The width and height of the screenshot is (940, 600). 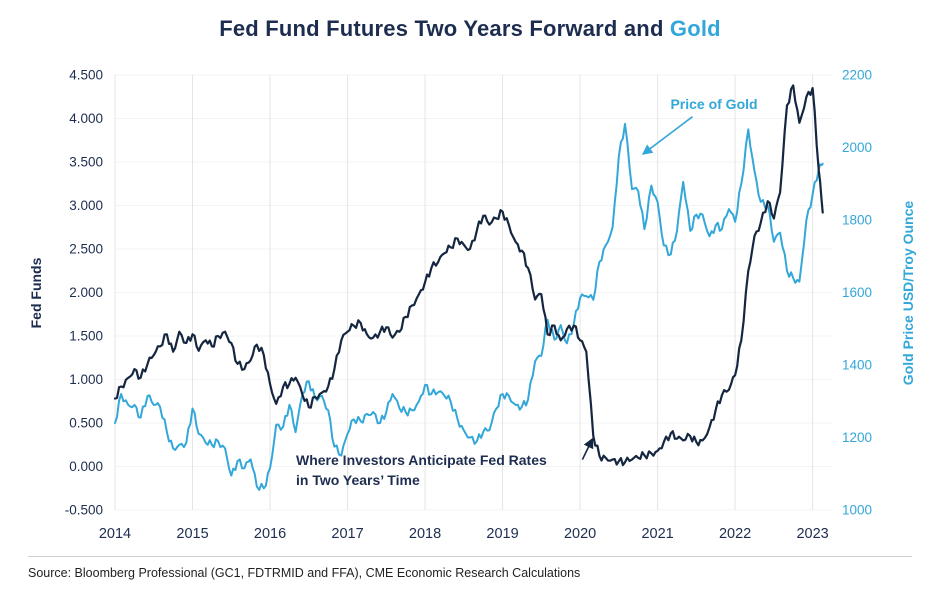 What do you see at coordinates (657, 534) in the screenshot?
I see `x-axis-tick-label: 2021` at bounding box center [657, 534].